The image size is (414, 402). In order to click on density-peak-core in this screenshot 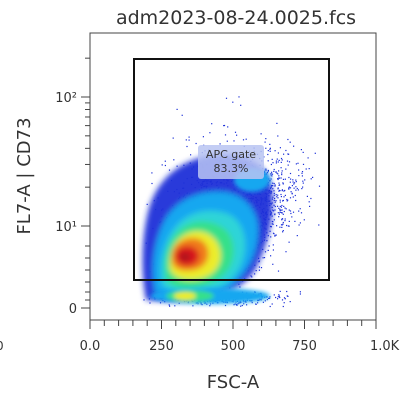, I will do `click(185, 257)`.